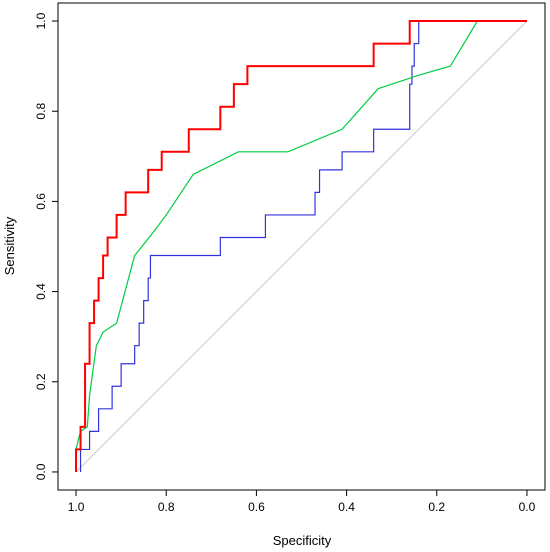 This screenshot has height=552, width=550. What do you see at coordinates (76, 507) in the screenshot?
I see `x-tick-label: 1.0` at bounding box center [76, 507].